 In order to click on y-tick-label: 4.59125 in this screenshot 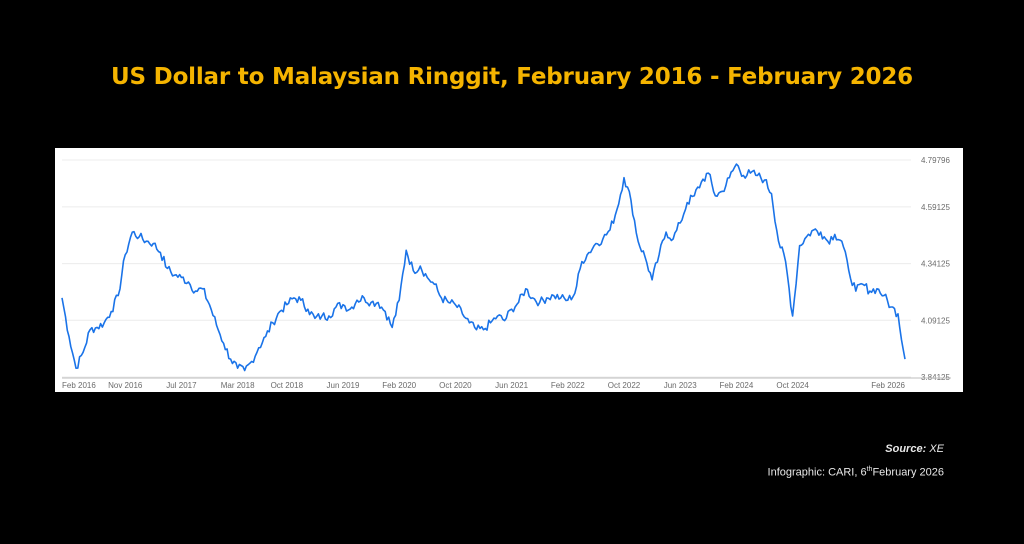, I will do `click(935, 207)`.